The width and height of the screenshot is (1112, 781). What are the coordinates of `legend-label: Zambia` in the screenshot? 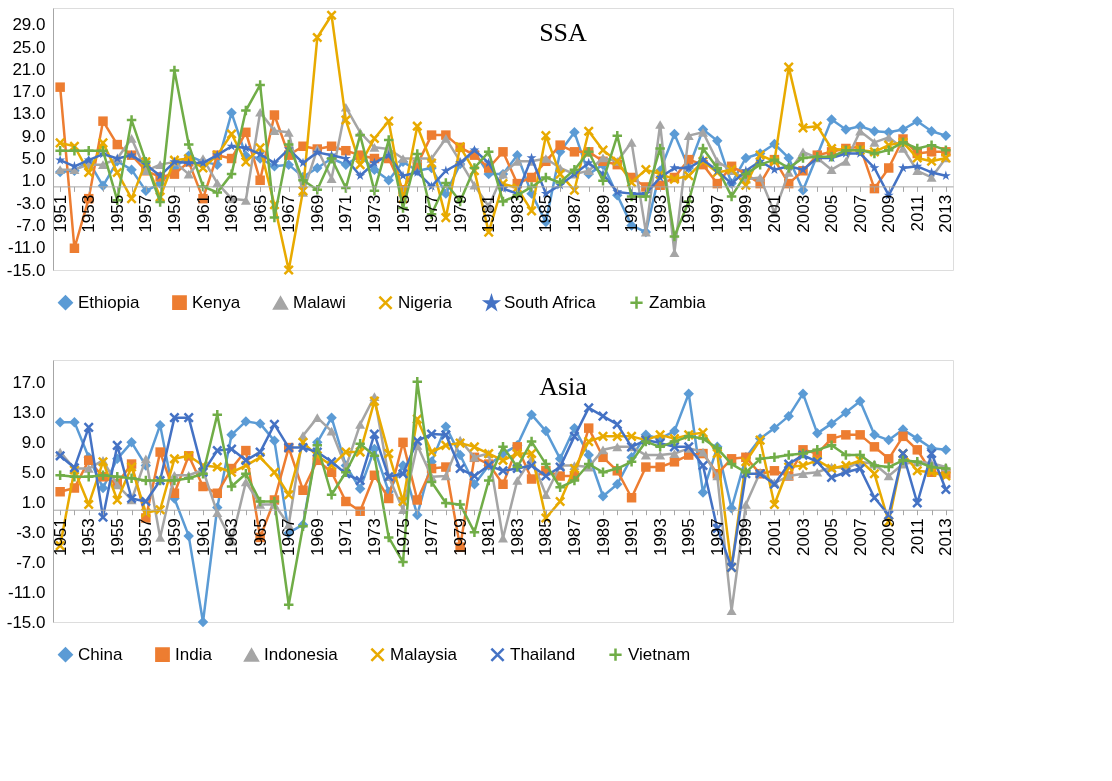 It's located at (678, 302).